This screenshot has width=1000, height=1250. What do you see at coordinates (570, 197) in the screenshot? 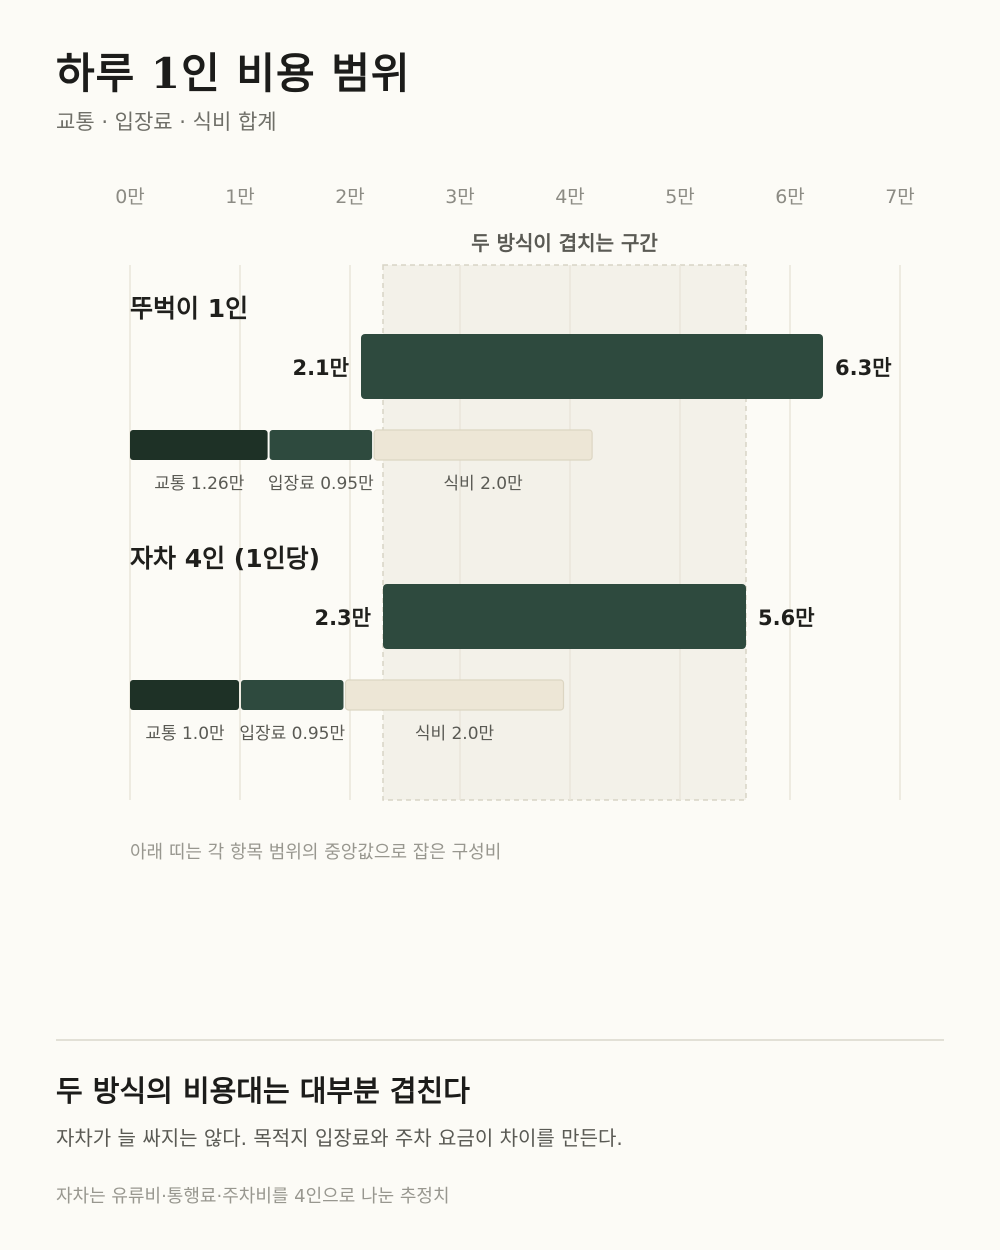
I see `x-tick-label: 4만` at bounding box center [570, 197].